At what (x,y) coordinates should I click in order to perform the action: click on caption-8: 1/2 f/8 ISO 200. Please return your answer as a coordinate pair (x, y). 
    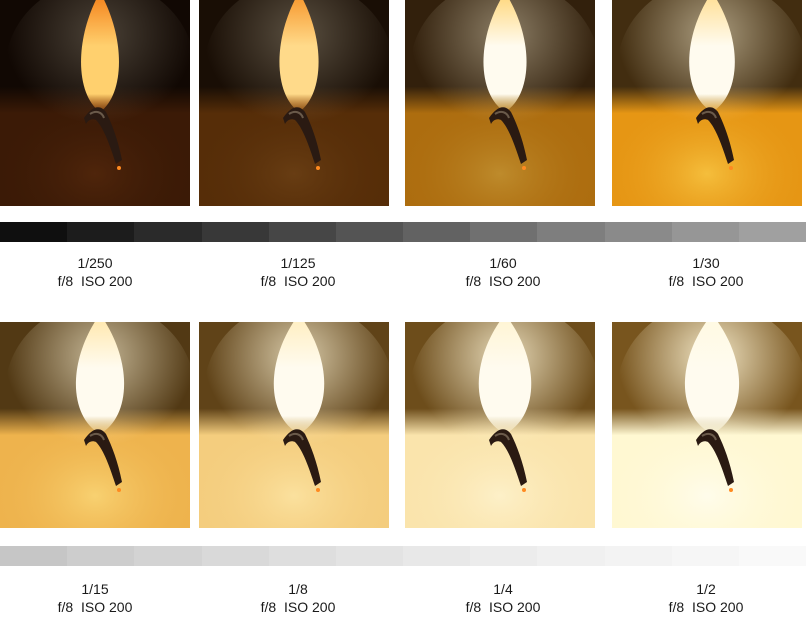
    Looking at the image, I should click on (706, 598).